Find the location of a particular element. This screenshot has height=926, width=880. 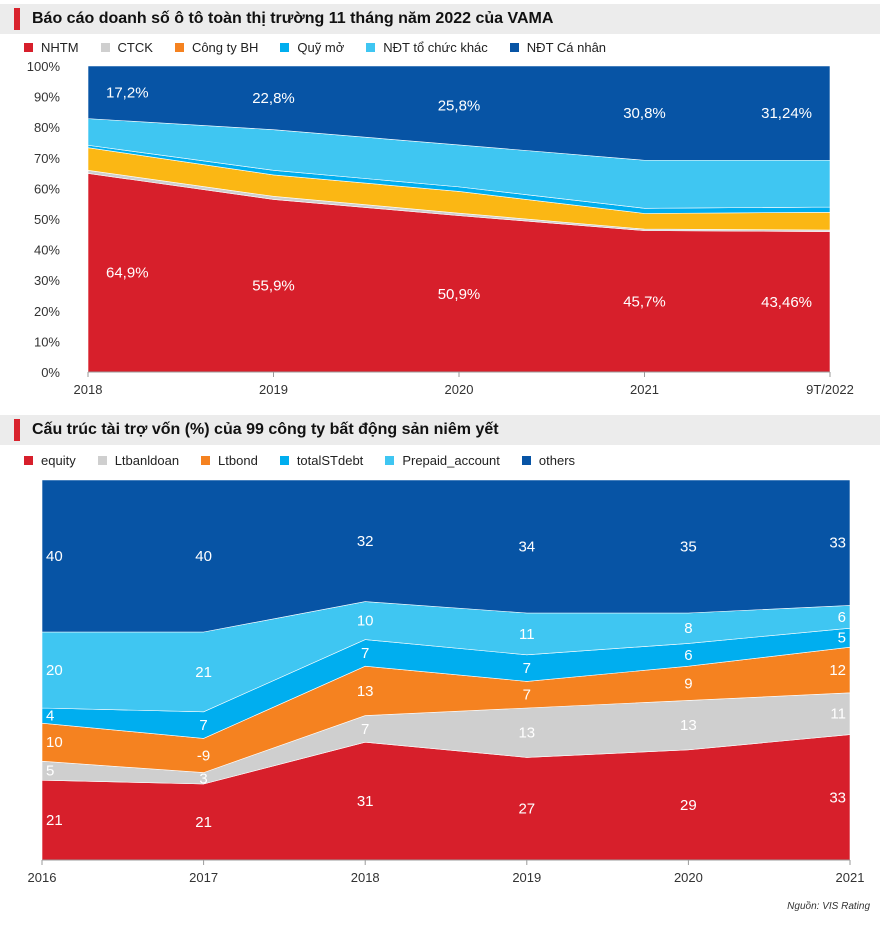

x-tick-label: 9T/2022 is located at coordinates (830, 389).